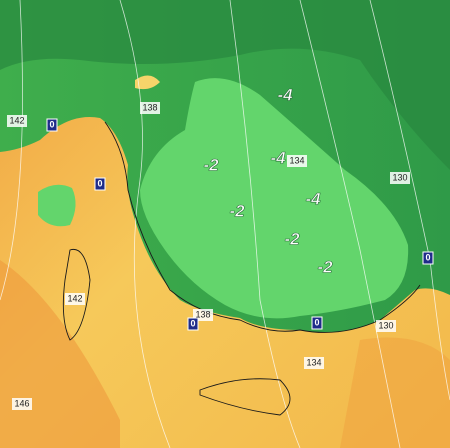 This screenshot has width=450, height=448. What do you see at coordinates (57, 205) in the screenshot?
I see `mild-area` at bounding box center [57, 205].